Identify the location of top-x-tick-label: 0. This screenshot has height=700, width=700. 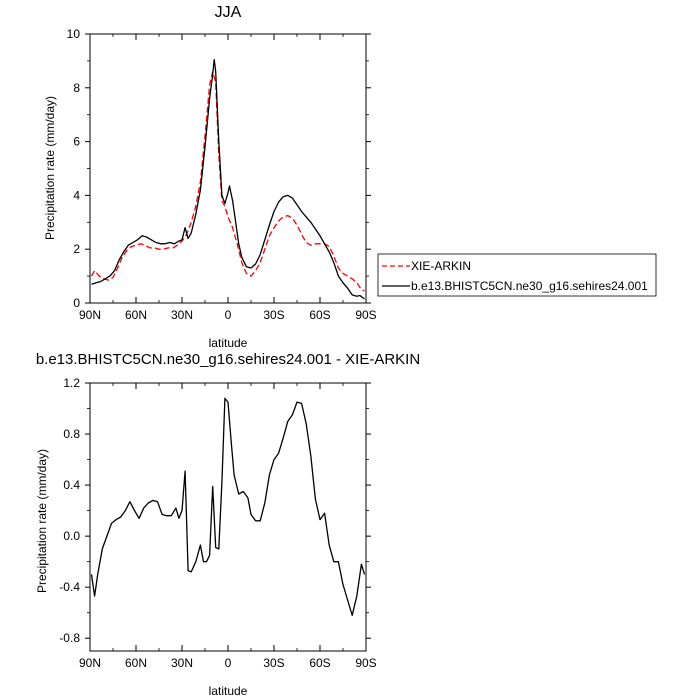
(228, 315).